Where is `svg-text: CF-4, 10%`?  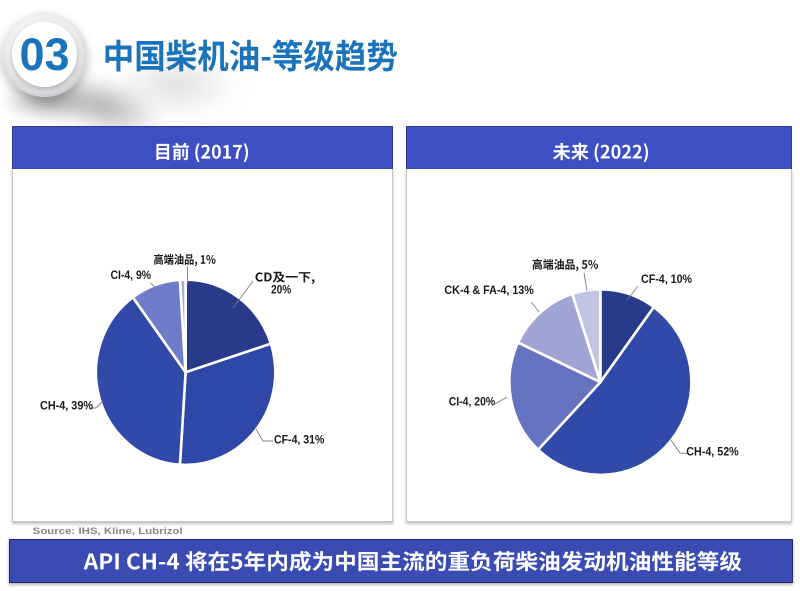
svg-text: CF-4, 10% is located at coordinates (666, 279).